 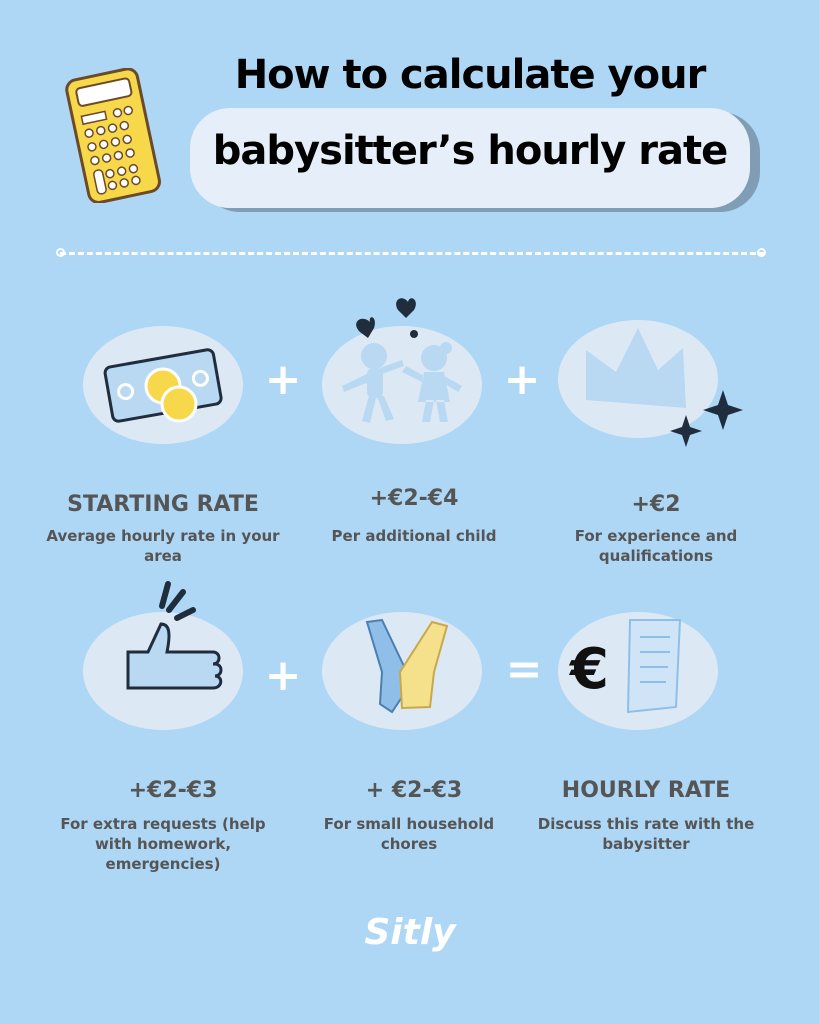 I want to click on calculator-icon, so click(x=113, y=135).